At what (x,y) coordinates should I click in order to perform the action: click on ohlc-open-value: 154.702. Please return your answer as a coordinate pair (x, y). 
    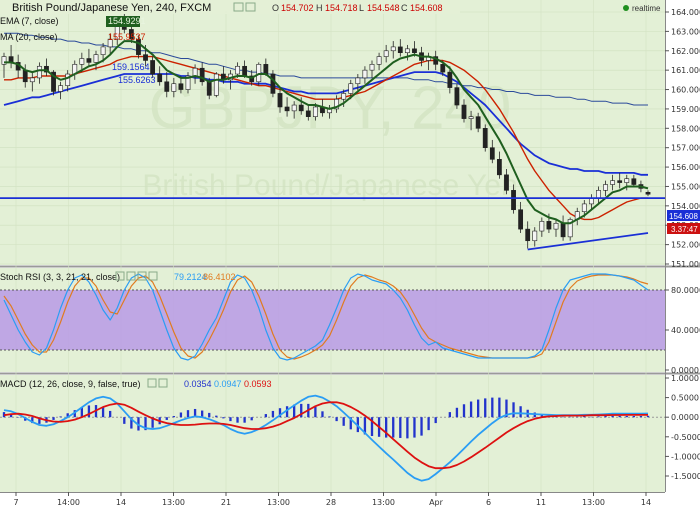
    Looking at the image, I should click on (297, 8).